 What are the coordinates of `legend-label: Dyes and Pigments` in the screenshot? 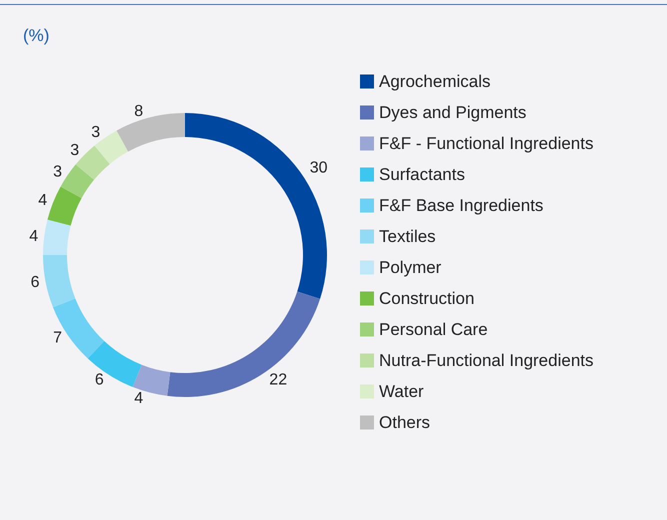 It's located at (452, 112).